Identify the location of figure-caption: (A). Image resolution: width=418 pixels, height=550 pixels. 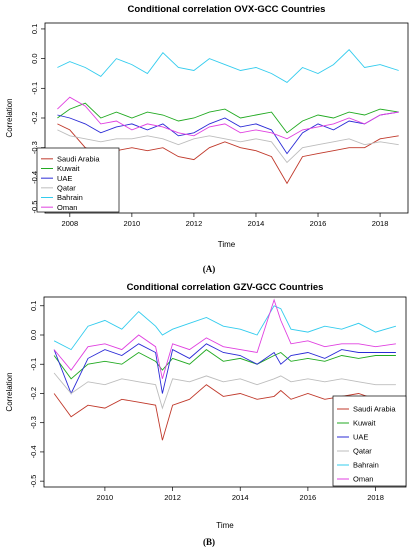
(209, 269).